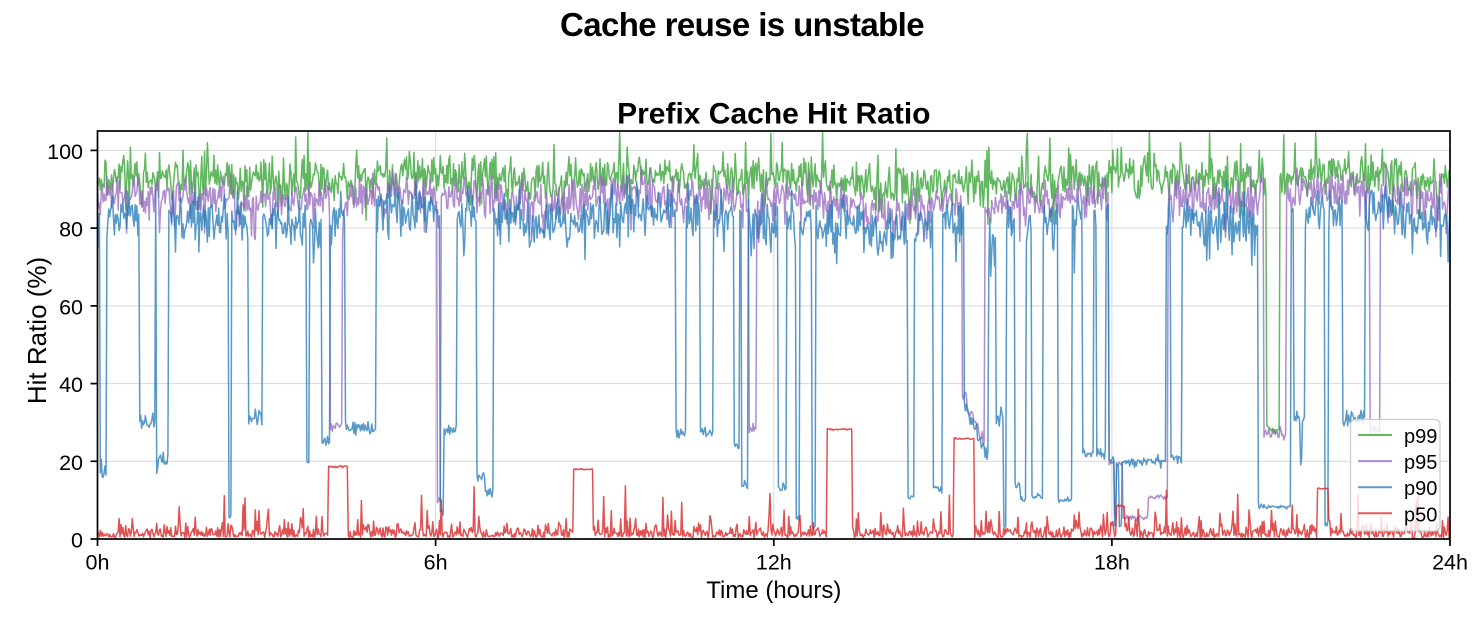 Image resolution: width=1484 pixels, height=622 pixels. I want to click on svg-text: 60, so click(71, 307).